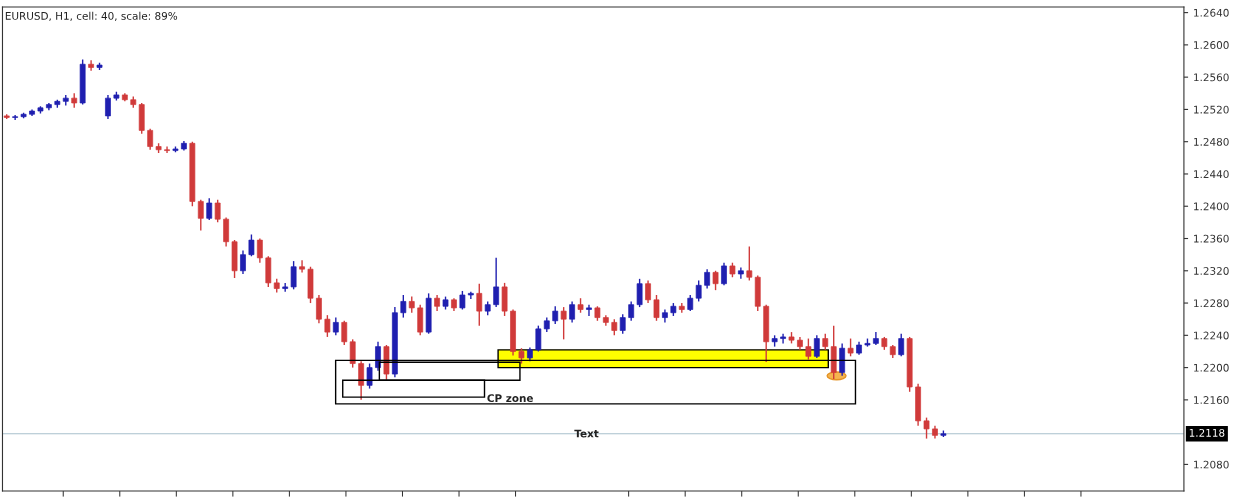 The width and height of the screenshot is (1241, 497). What do you see at coordinates (91, 16) in the screenshot?
I see `chart-title: EURUSD, H1, cell: 40, scale: 89%` at bounding box center [91, 16].